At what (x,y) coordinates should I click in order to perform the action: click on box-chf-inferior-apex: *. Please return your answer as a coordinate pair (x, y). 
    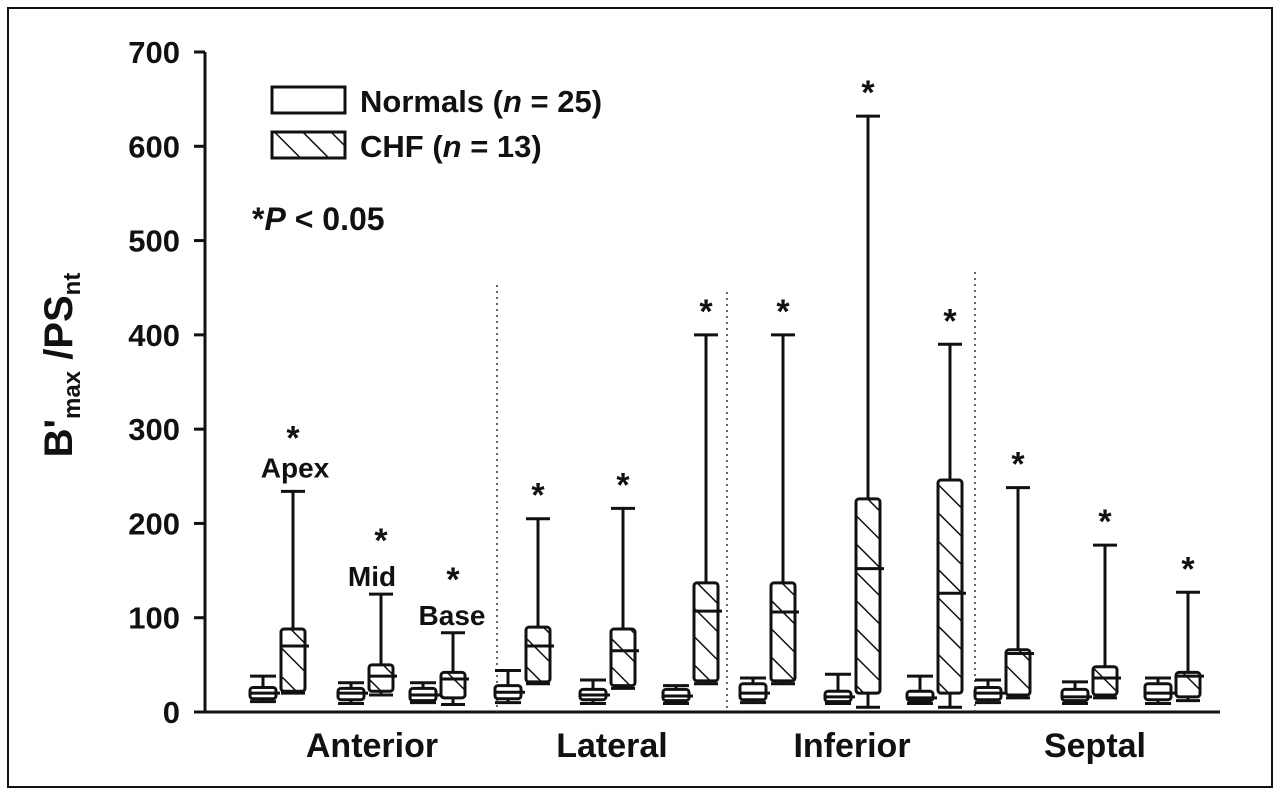
    Looking at the image, I should click on (784, 489).